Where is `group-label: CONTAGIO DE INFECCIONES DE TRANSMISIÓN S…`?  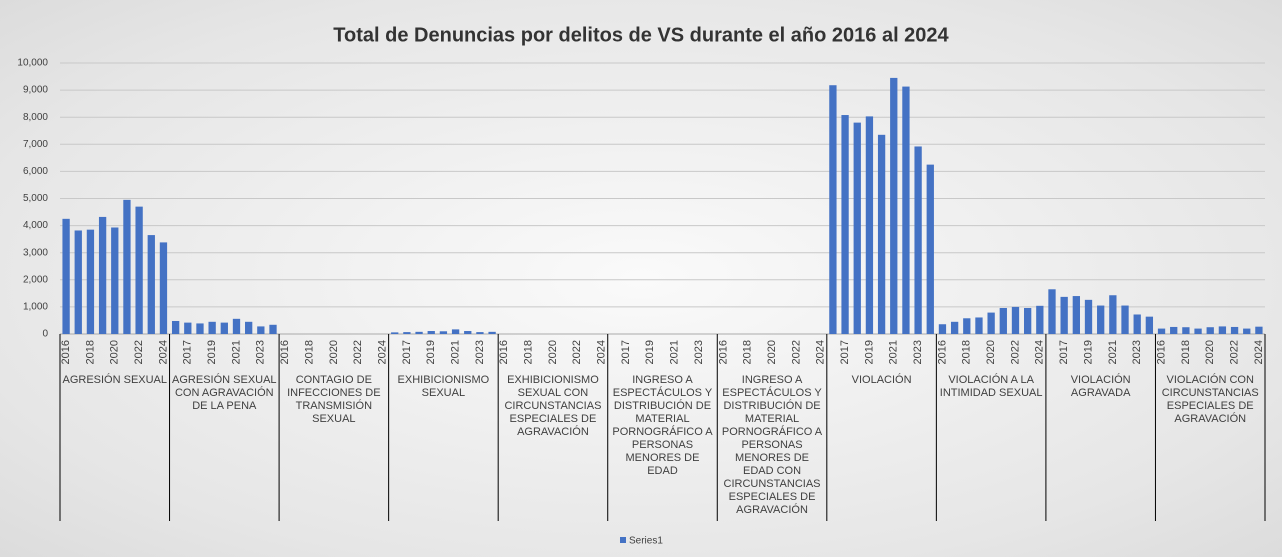 group-label: CONTAGIO DE INFECCIONES DE TRANSMISIÓN S… is located at coordinates (334, 399).